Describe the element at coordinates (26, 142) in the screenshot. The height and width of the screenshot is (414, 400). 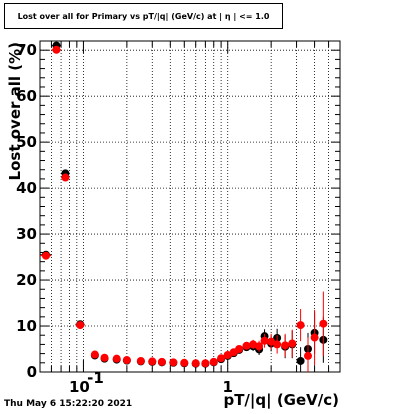
I see `y-tick-label: 50` at that location.